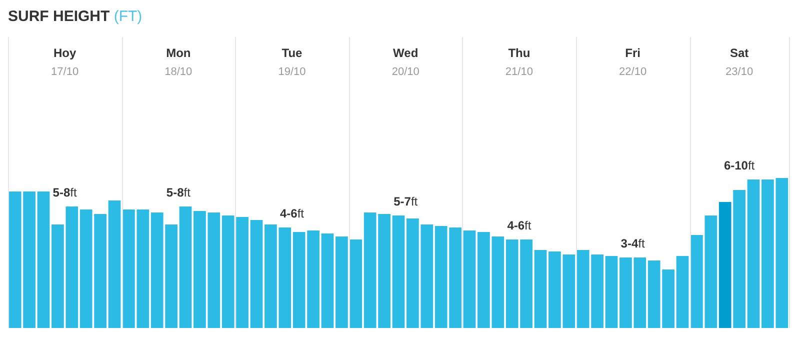 Image resolution: width=792 pixels, height=340 pixels. Describe the element at coordinates (292, 72) in the screenshot. I see `text: 19/10` at that location.